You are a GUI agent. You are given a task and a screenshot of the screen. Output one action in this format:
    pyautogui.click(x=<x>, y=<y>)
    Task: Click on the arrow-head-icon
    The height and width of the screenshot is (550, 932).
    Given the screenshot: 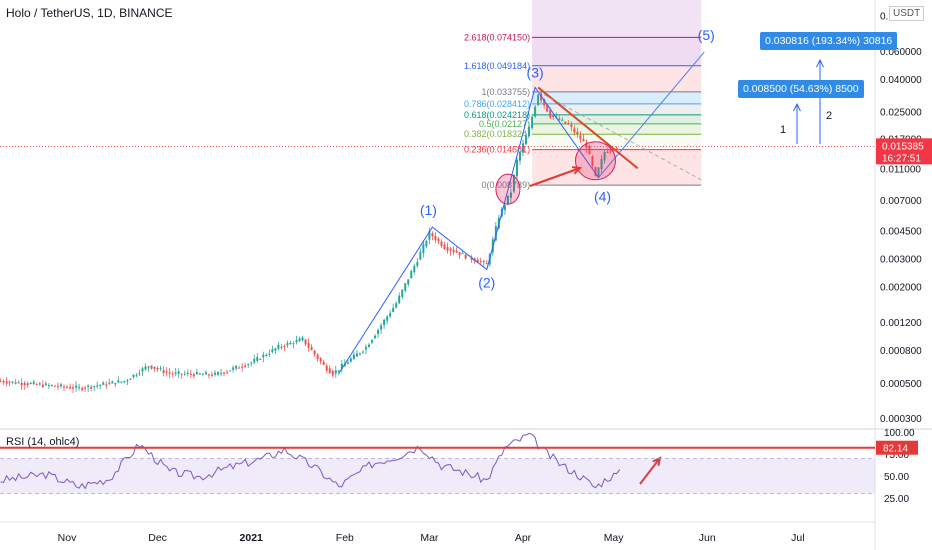 What is the action you would take?
    pyautogui.click(x=797, y=107)
    